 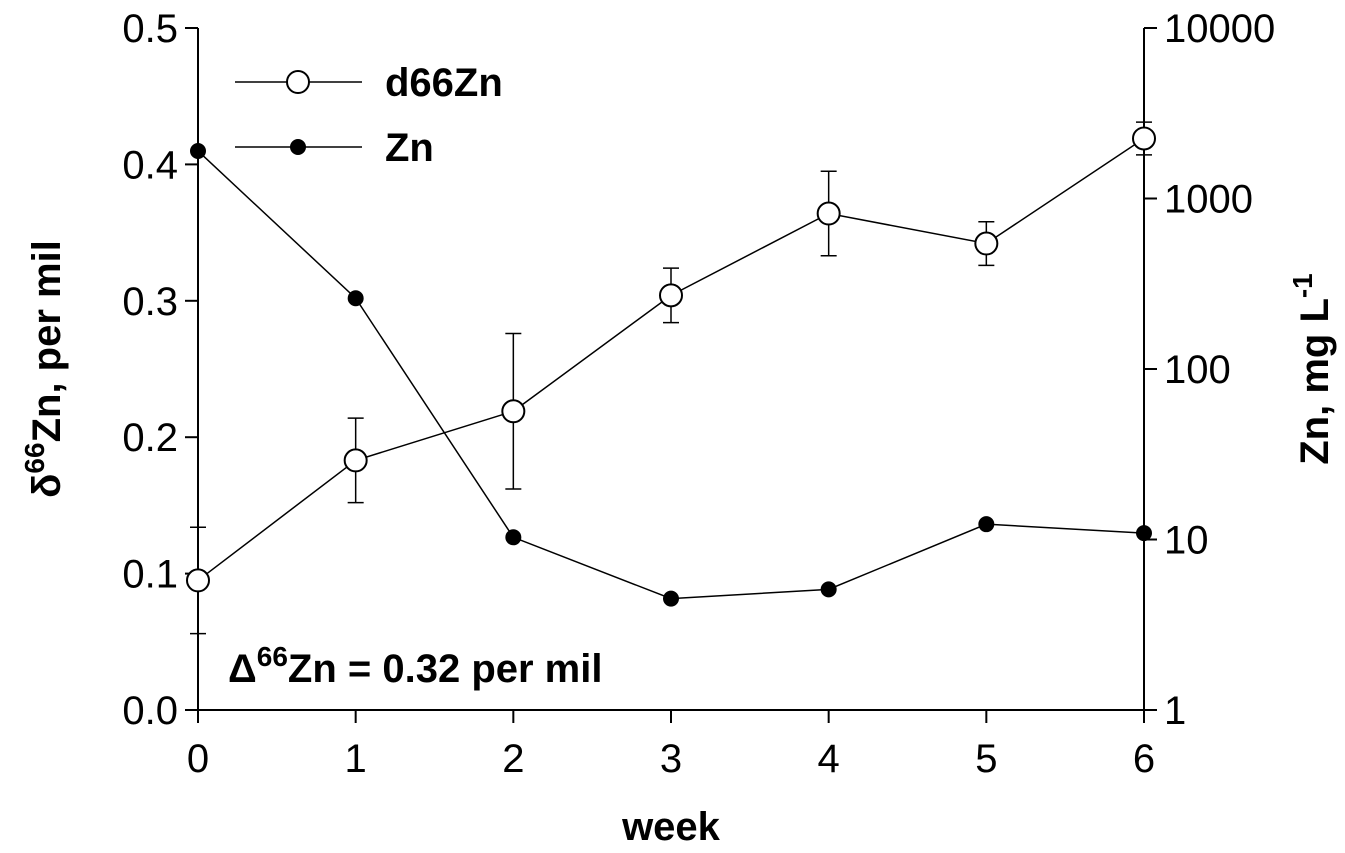 I want to click on x-tick-label: 5, so click(x=986, y=759).